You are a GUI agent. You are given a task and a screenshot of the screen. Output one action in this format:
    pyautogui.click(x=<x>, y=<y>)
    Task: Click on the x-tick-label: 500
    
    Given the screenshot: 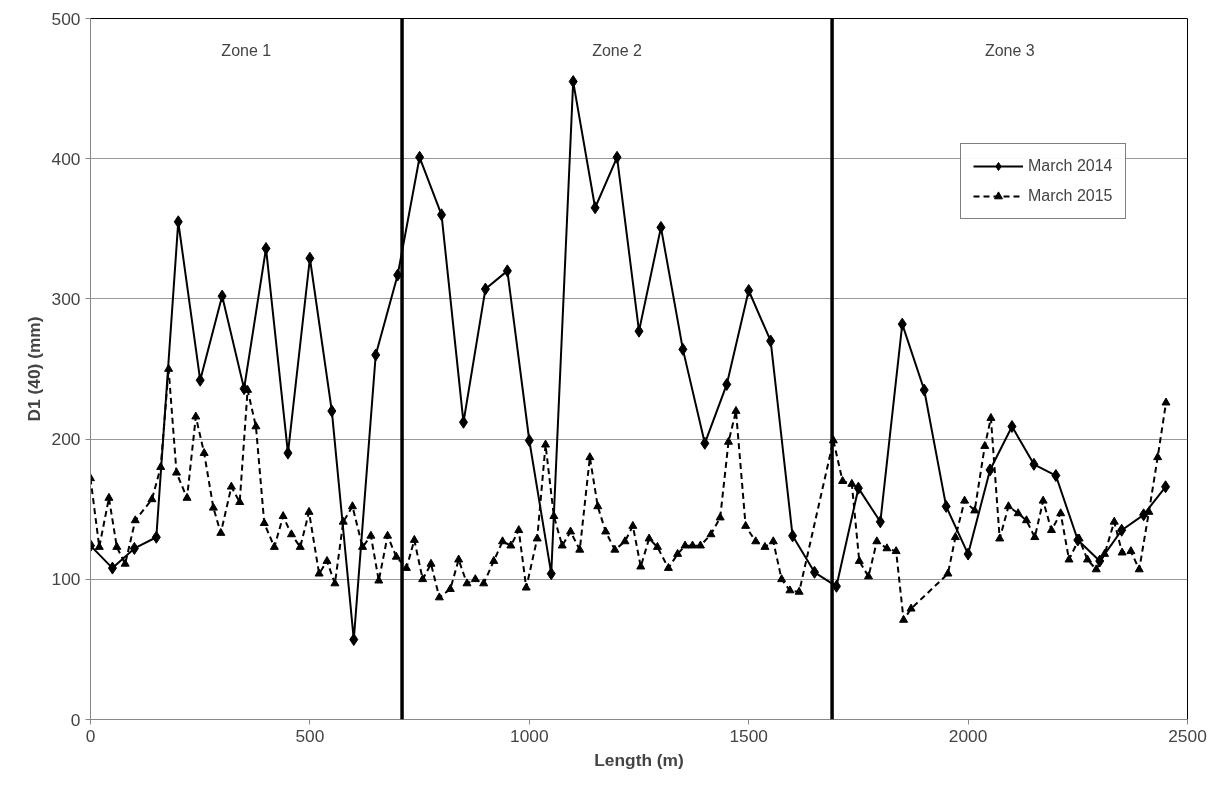 What is the action you would take?
    pyautogui.click(x=310, y=735)
    